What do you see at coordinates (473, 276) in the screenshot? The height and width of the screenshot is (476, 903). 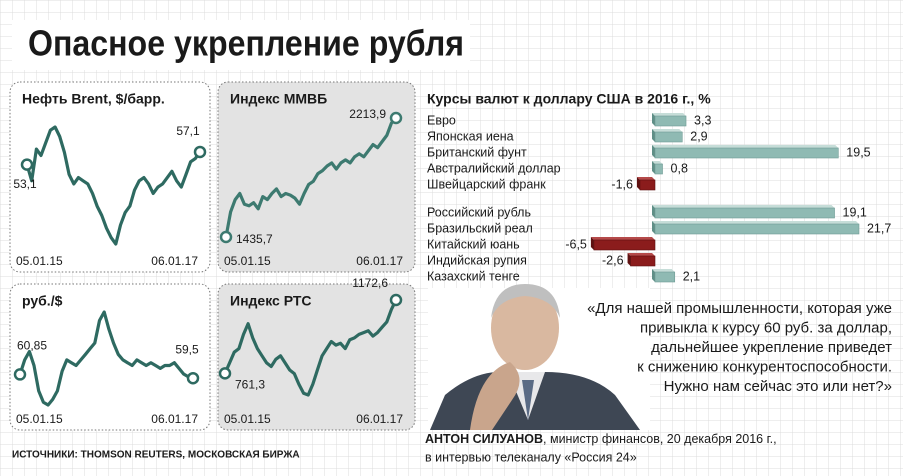 I see `category-label: Казахский тенге` at bounding box center [473, 276].